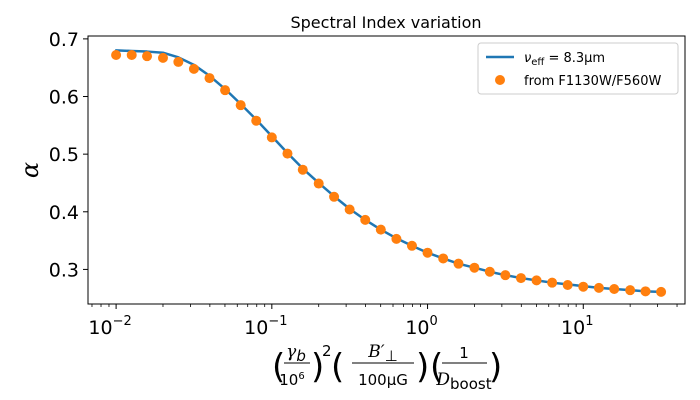 The height and width of the screenshot is (400, 700). I want to click on legend-entry-points: from F1130W/F560W, so click(592, 81).